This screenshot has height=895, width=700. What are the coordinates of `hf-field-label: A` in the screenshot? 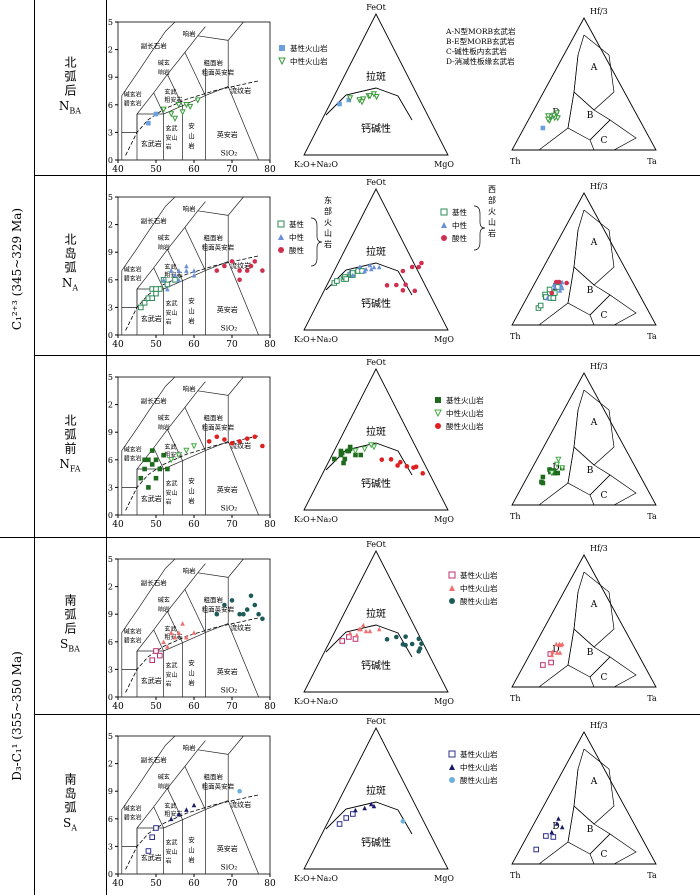 It's located at (594, 423).